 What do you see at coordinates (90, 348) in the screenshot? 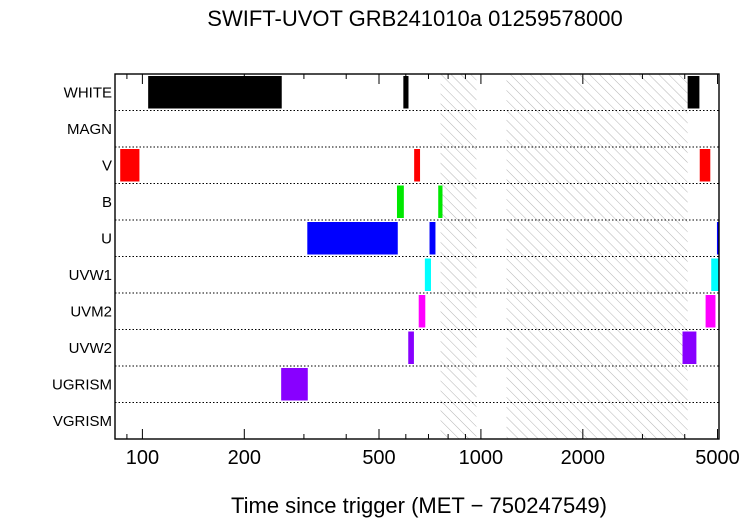
I see `filter-label-uvw2: UVW2` at bounding box center [90, 348].